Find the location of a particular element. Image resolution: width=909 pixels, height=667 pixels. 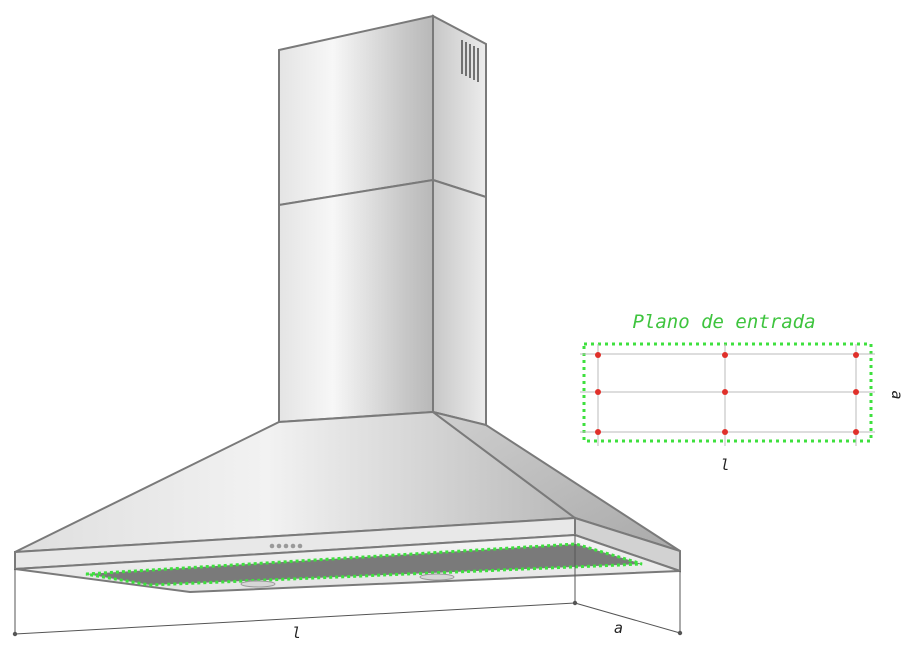

inset-title: Plano de entrada is located at coordinates (723, 322).